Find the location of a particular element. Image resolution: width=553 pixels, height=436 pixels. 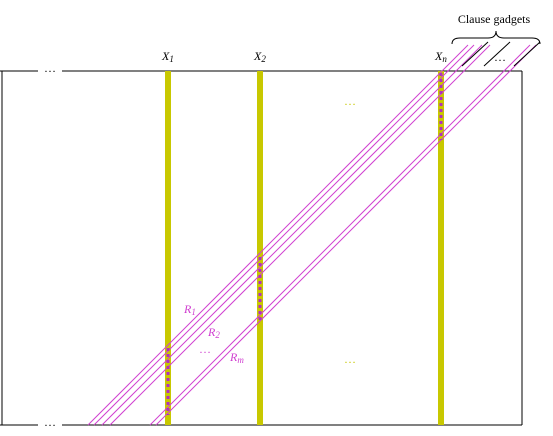

label: Xn is located at coordinates (440, 56).